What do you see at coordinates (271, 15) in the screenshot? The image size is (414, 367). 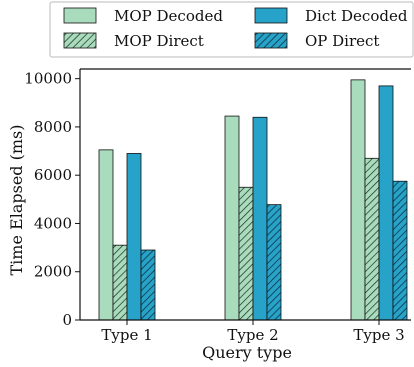 I see `legend-swatch-dict-decoded` at bounding box center [271, 15].